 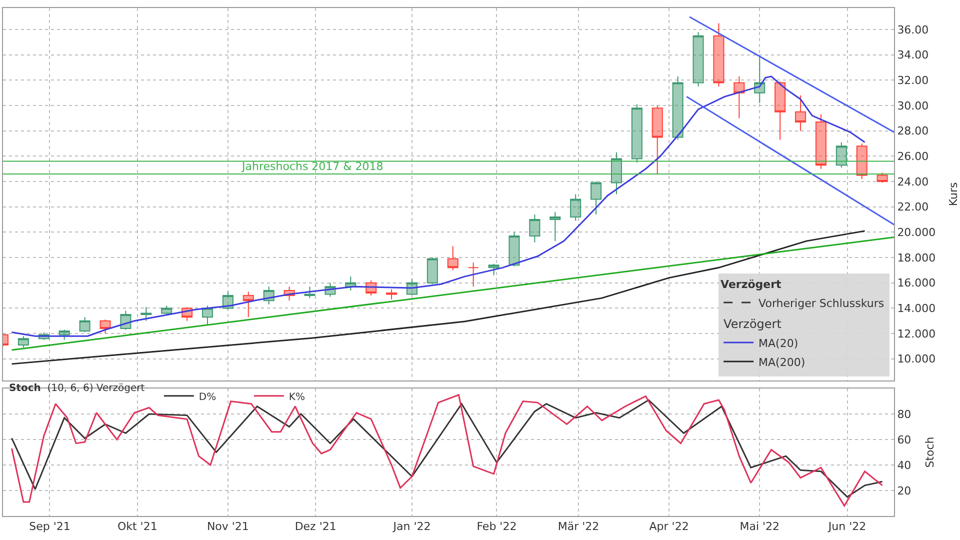 What do you see at coordinates (315, 527) in the screenshot?
I see `x-tick-label: Dez '21` at bounding box center [315, 527].